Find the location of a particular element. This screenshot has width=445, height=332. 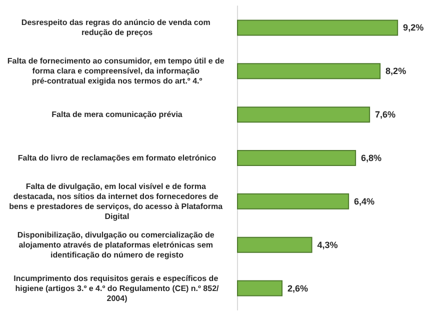

data-label: 6,4% is located at coordinates (364, 201).